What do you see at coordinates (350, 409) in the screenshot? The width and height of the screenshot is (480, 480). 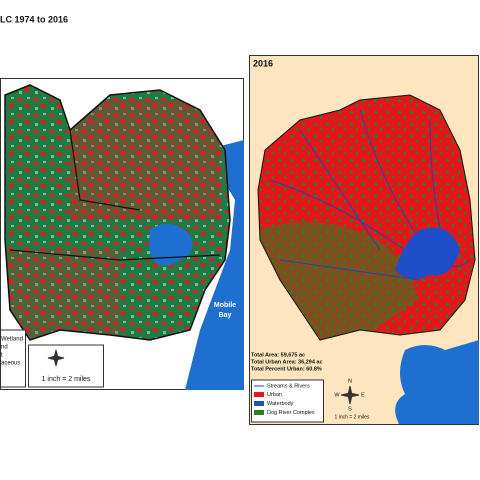 I see `compass-letter: S` at bounding box center [350, 409].